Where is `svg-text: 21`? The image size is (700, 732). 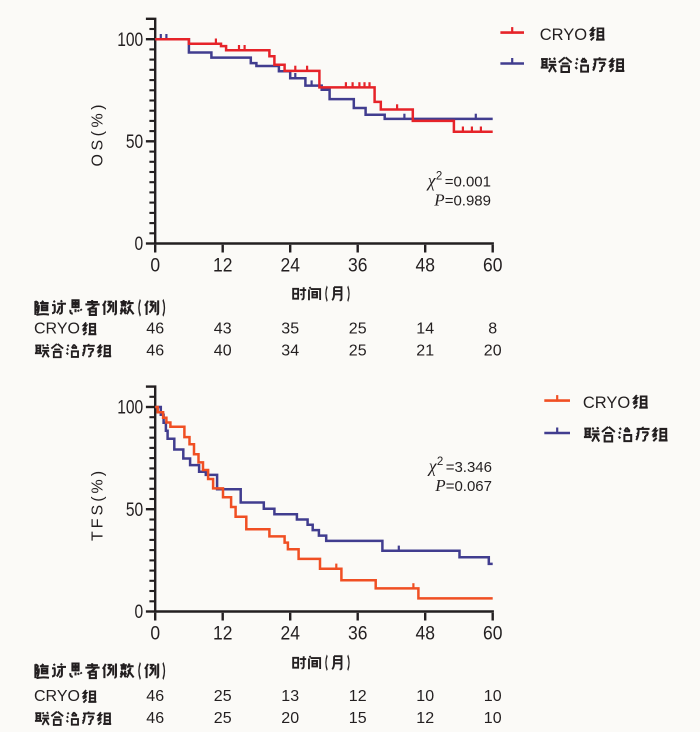
svg-text: 21 is located at coordinates (425, 350).